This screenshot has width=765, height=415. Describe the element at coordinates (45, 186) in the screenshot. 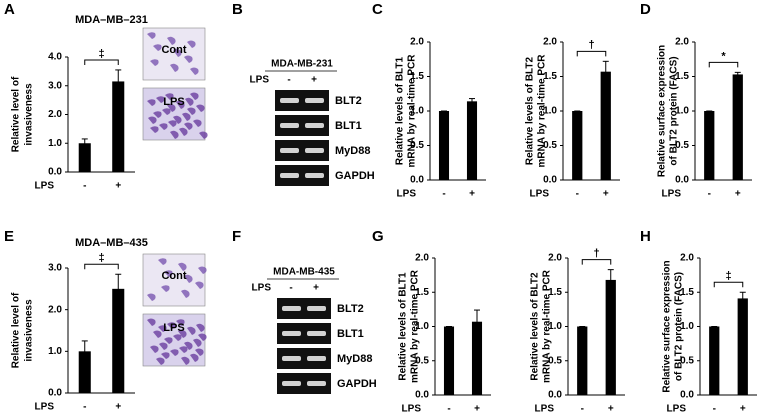

I see `x-axis-label: LPS` at that location.